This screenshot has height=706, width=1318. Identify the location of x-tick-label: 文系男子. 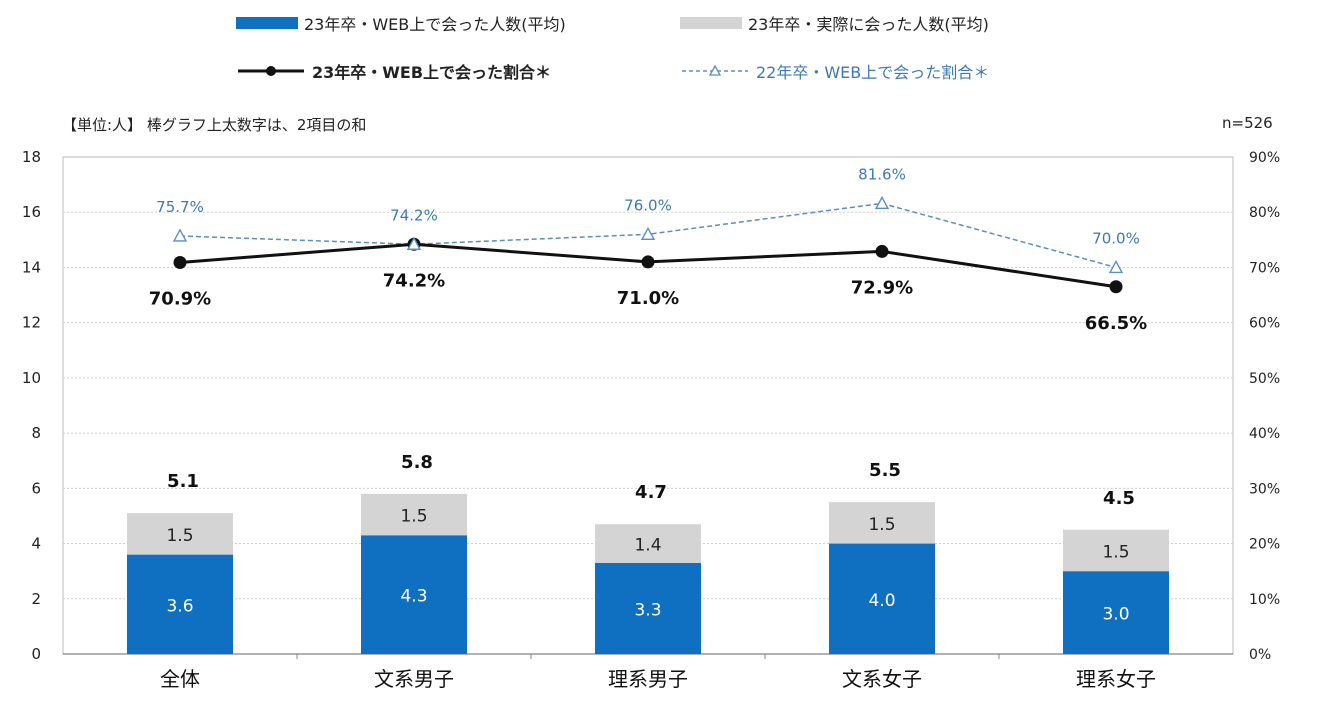
(414, 679).